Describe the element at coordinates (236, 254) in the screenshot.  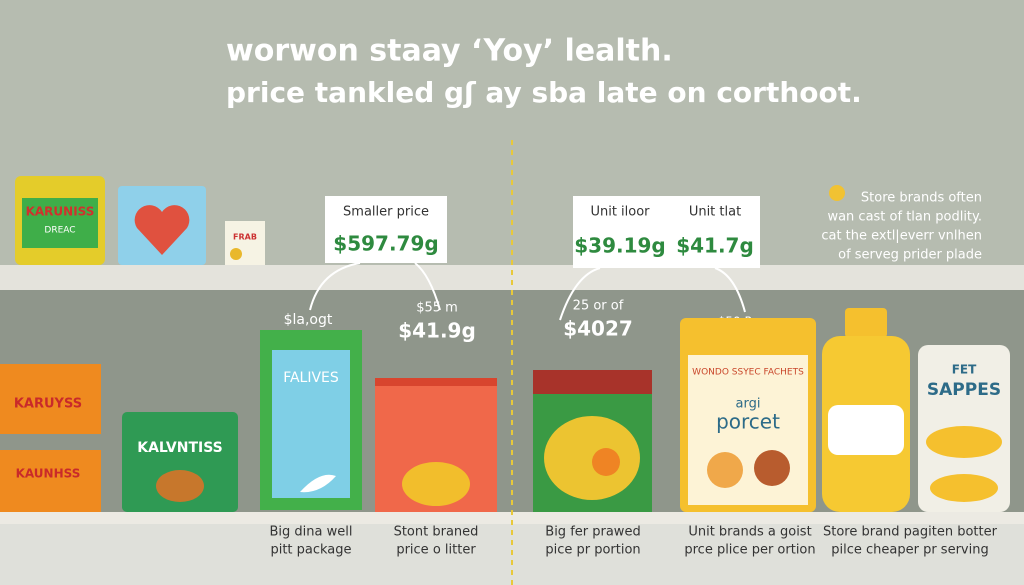
I see `small-box-icon` at that location.